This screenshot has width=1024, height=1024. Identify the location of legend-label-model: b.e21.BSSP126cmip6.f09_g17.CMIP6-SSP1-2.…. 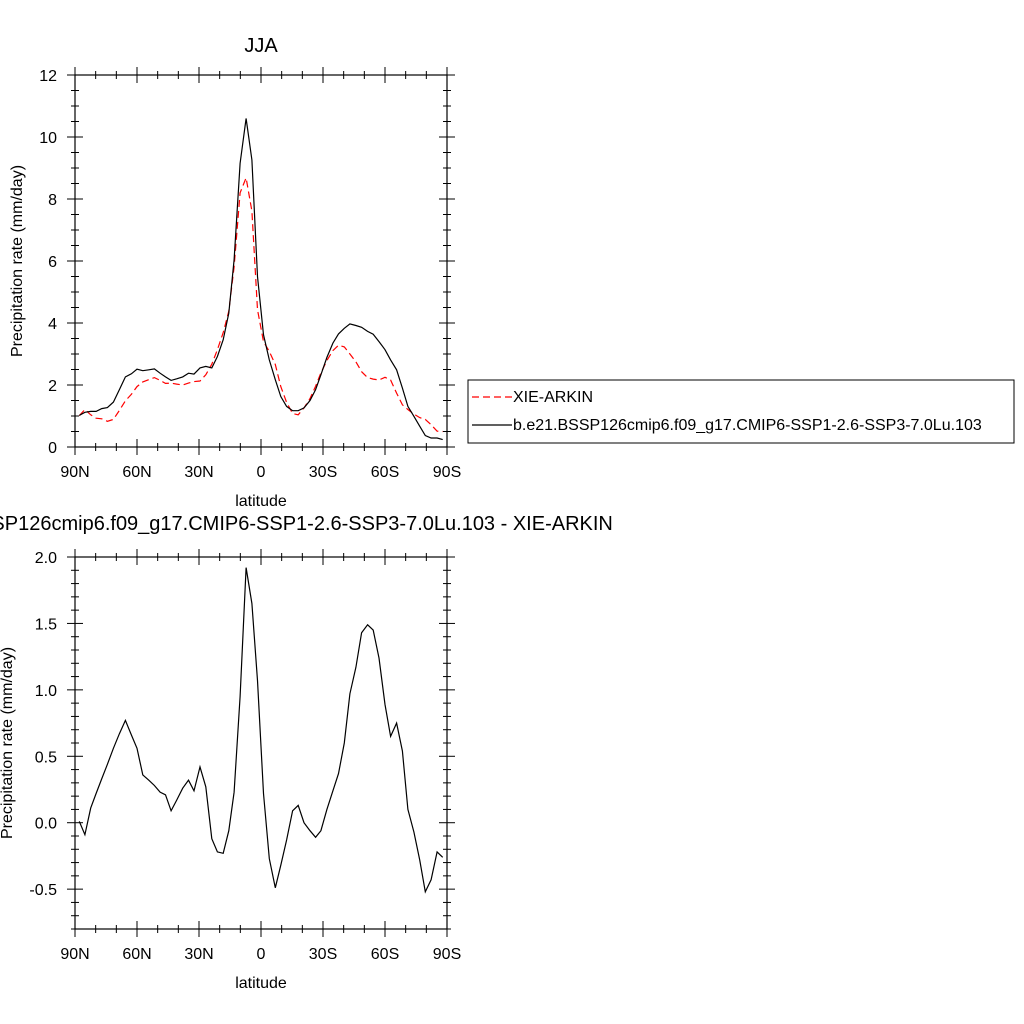
(747, 425).